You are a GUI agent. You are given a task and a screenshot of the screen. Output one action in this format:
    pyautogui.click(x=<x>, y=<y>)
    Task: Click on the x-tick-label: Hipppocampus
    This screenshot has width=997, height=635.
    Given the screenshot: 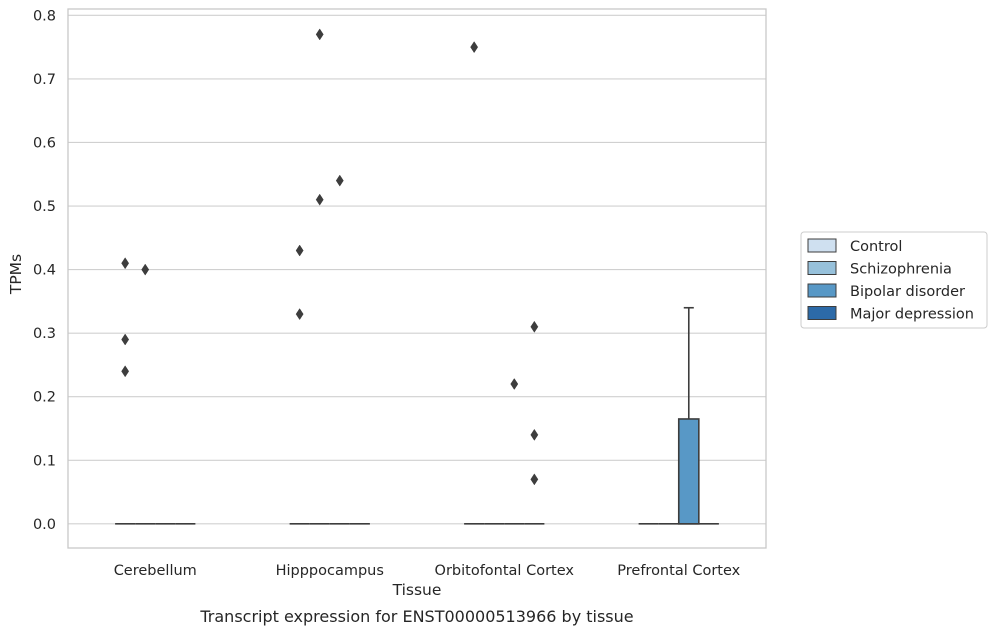 What is the action you would take?
    pyautogui.click(x=330, y=571)
    